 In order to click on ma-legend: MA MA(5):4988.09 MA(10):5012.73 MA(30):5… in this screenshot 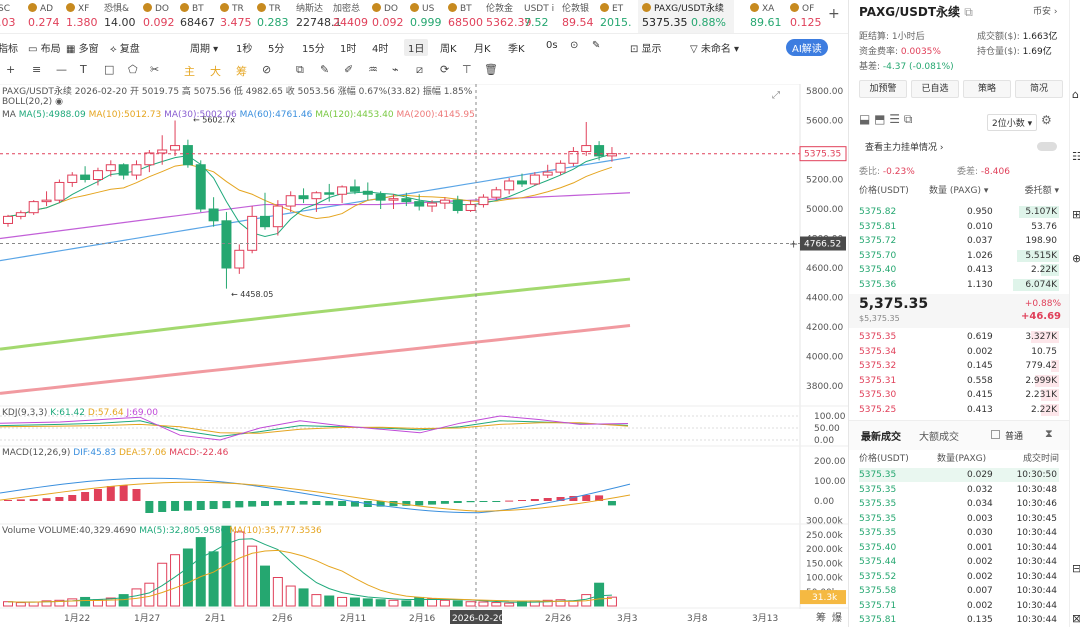, I will do `click(238, 115)`.